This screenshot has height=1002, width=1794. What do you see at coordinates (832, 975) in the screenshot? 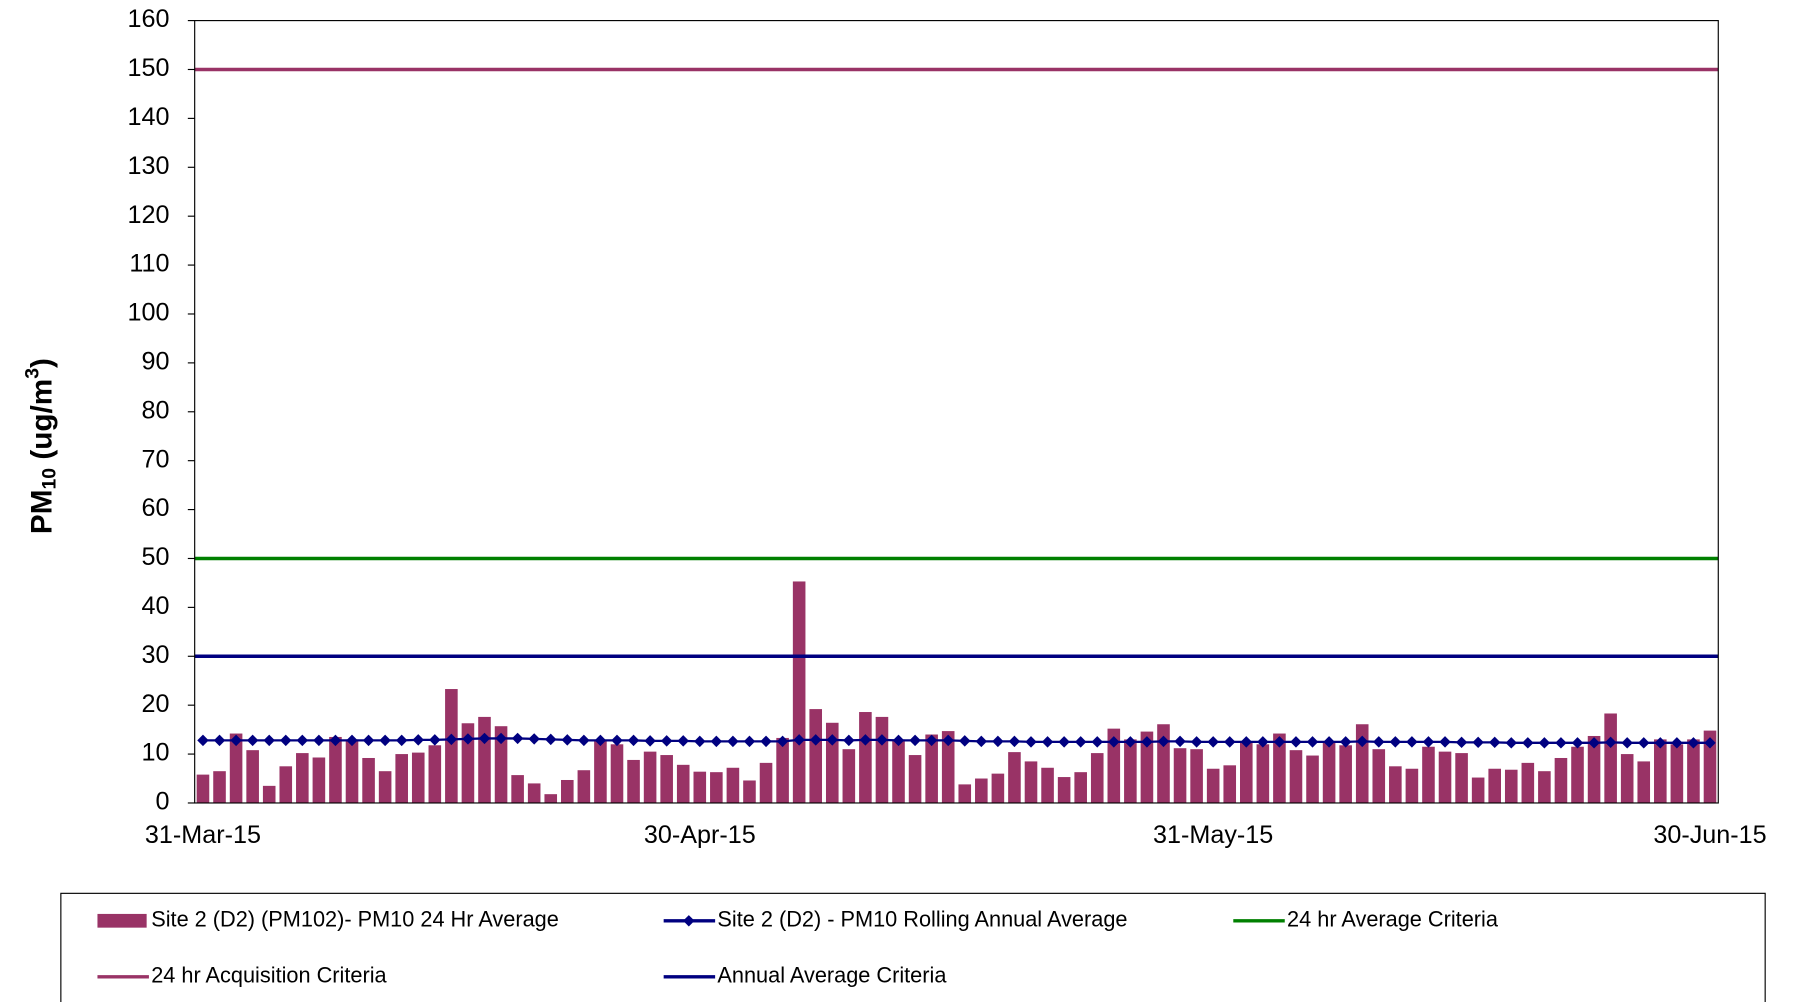
I see `legend-label: Annual Average Criteria` at bounding box center [832, 975].